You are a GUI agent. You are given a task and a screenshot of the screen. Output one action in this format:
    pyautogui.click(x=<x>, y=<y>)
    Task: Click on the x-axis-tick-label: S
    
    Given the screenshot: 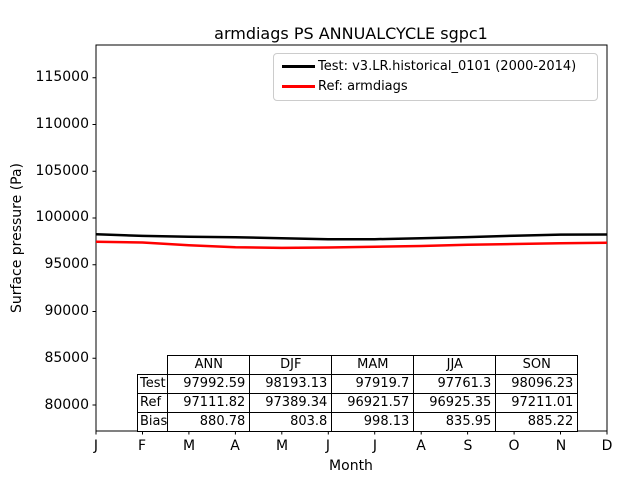 What is the action you would take?
    pyautogui.click(x=468, y=446)
    